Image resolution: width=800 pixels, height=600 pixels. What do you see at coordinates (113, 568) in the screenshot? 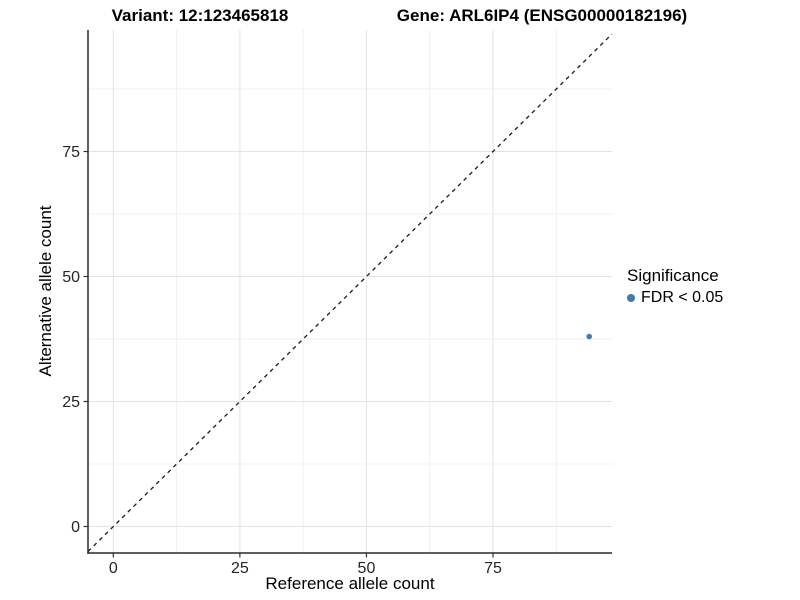
I see `x-tick-label: 0` at bounding box center [113, 568].